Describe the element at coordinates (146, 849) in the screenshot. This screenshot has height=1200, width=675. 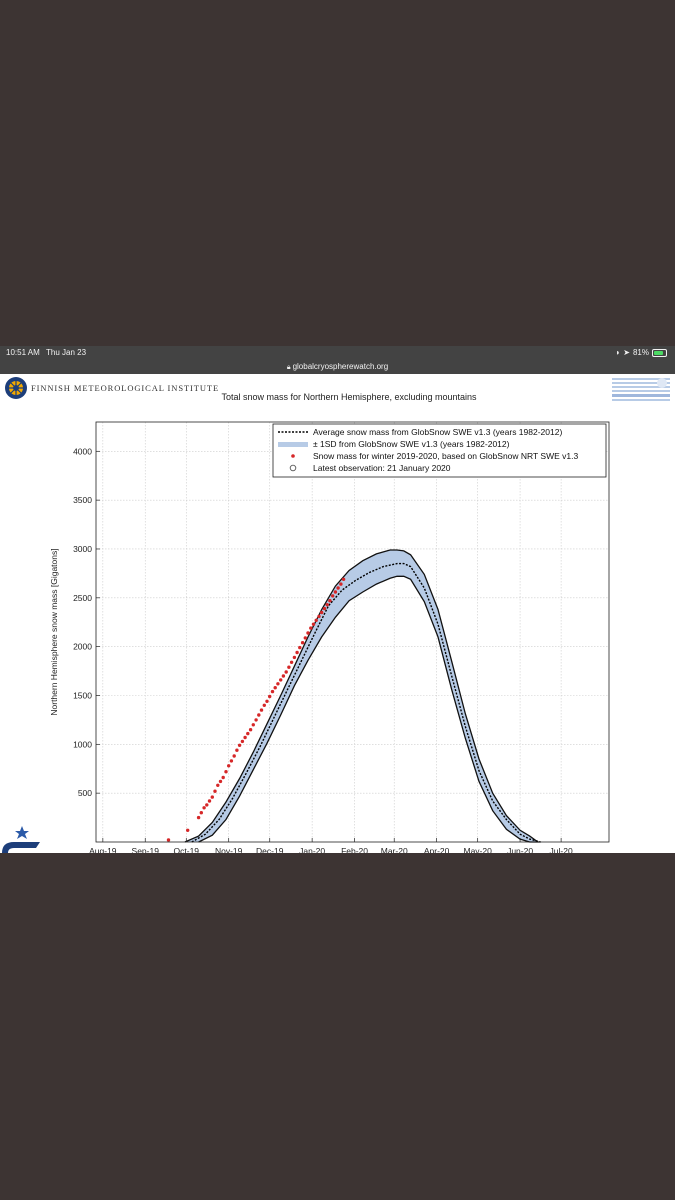
I see `x-tick-label: Sep-19` at that location.